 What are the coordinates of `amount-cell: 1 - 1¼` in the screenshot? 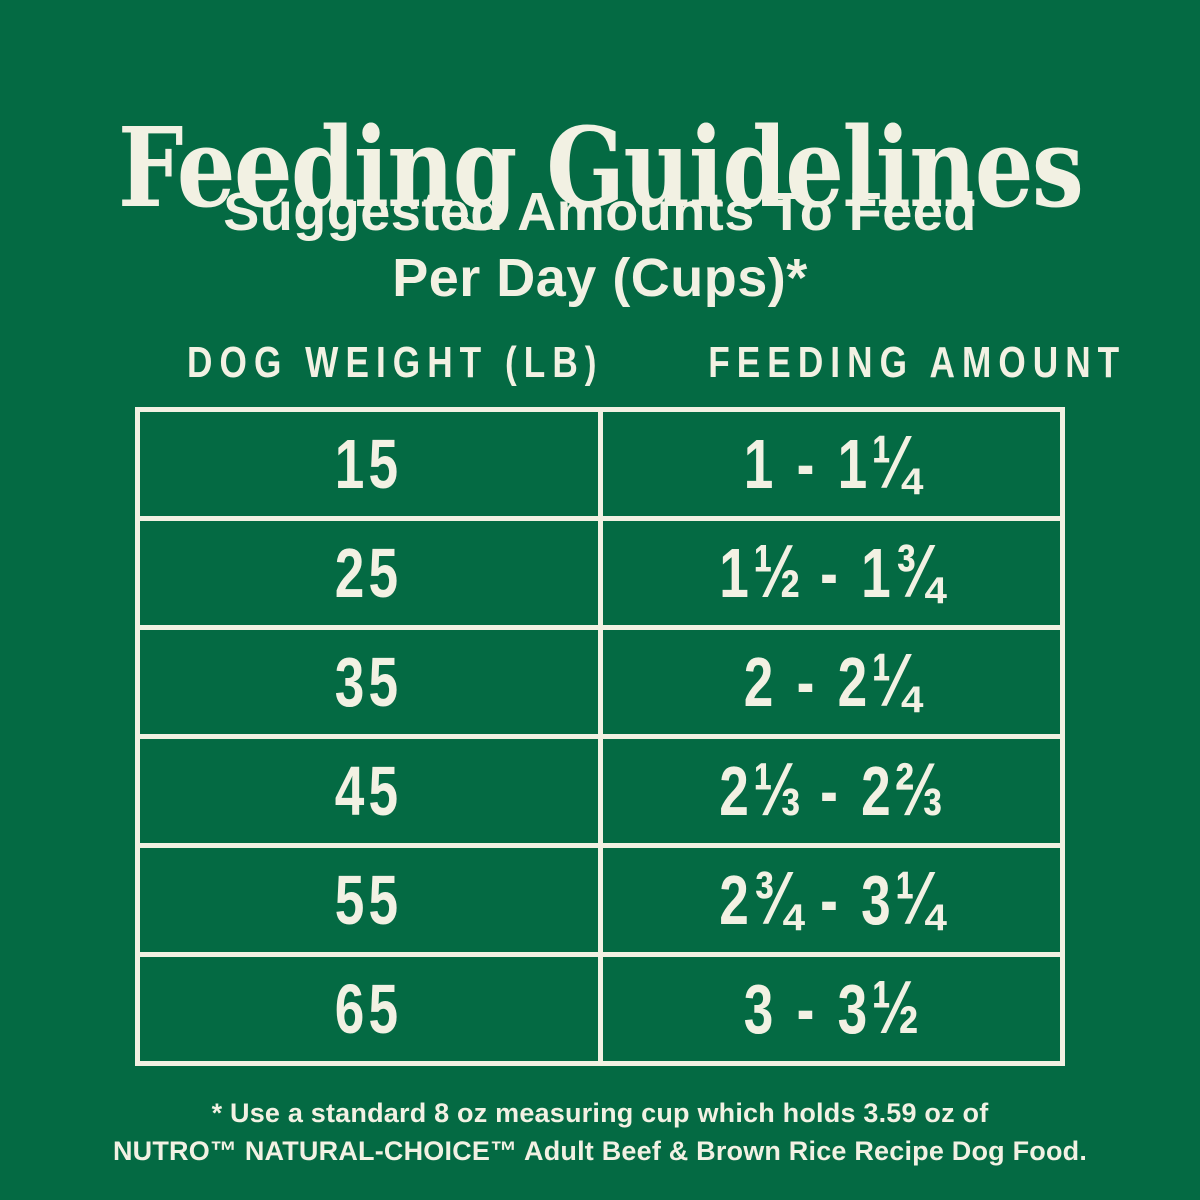 It's located at (831, 464).